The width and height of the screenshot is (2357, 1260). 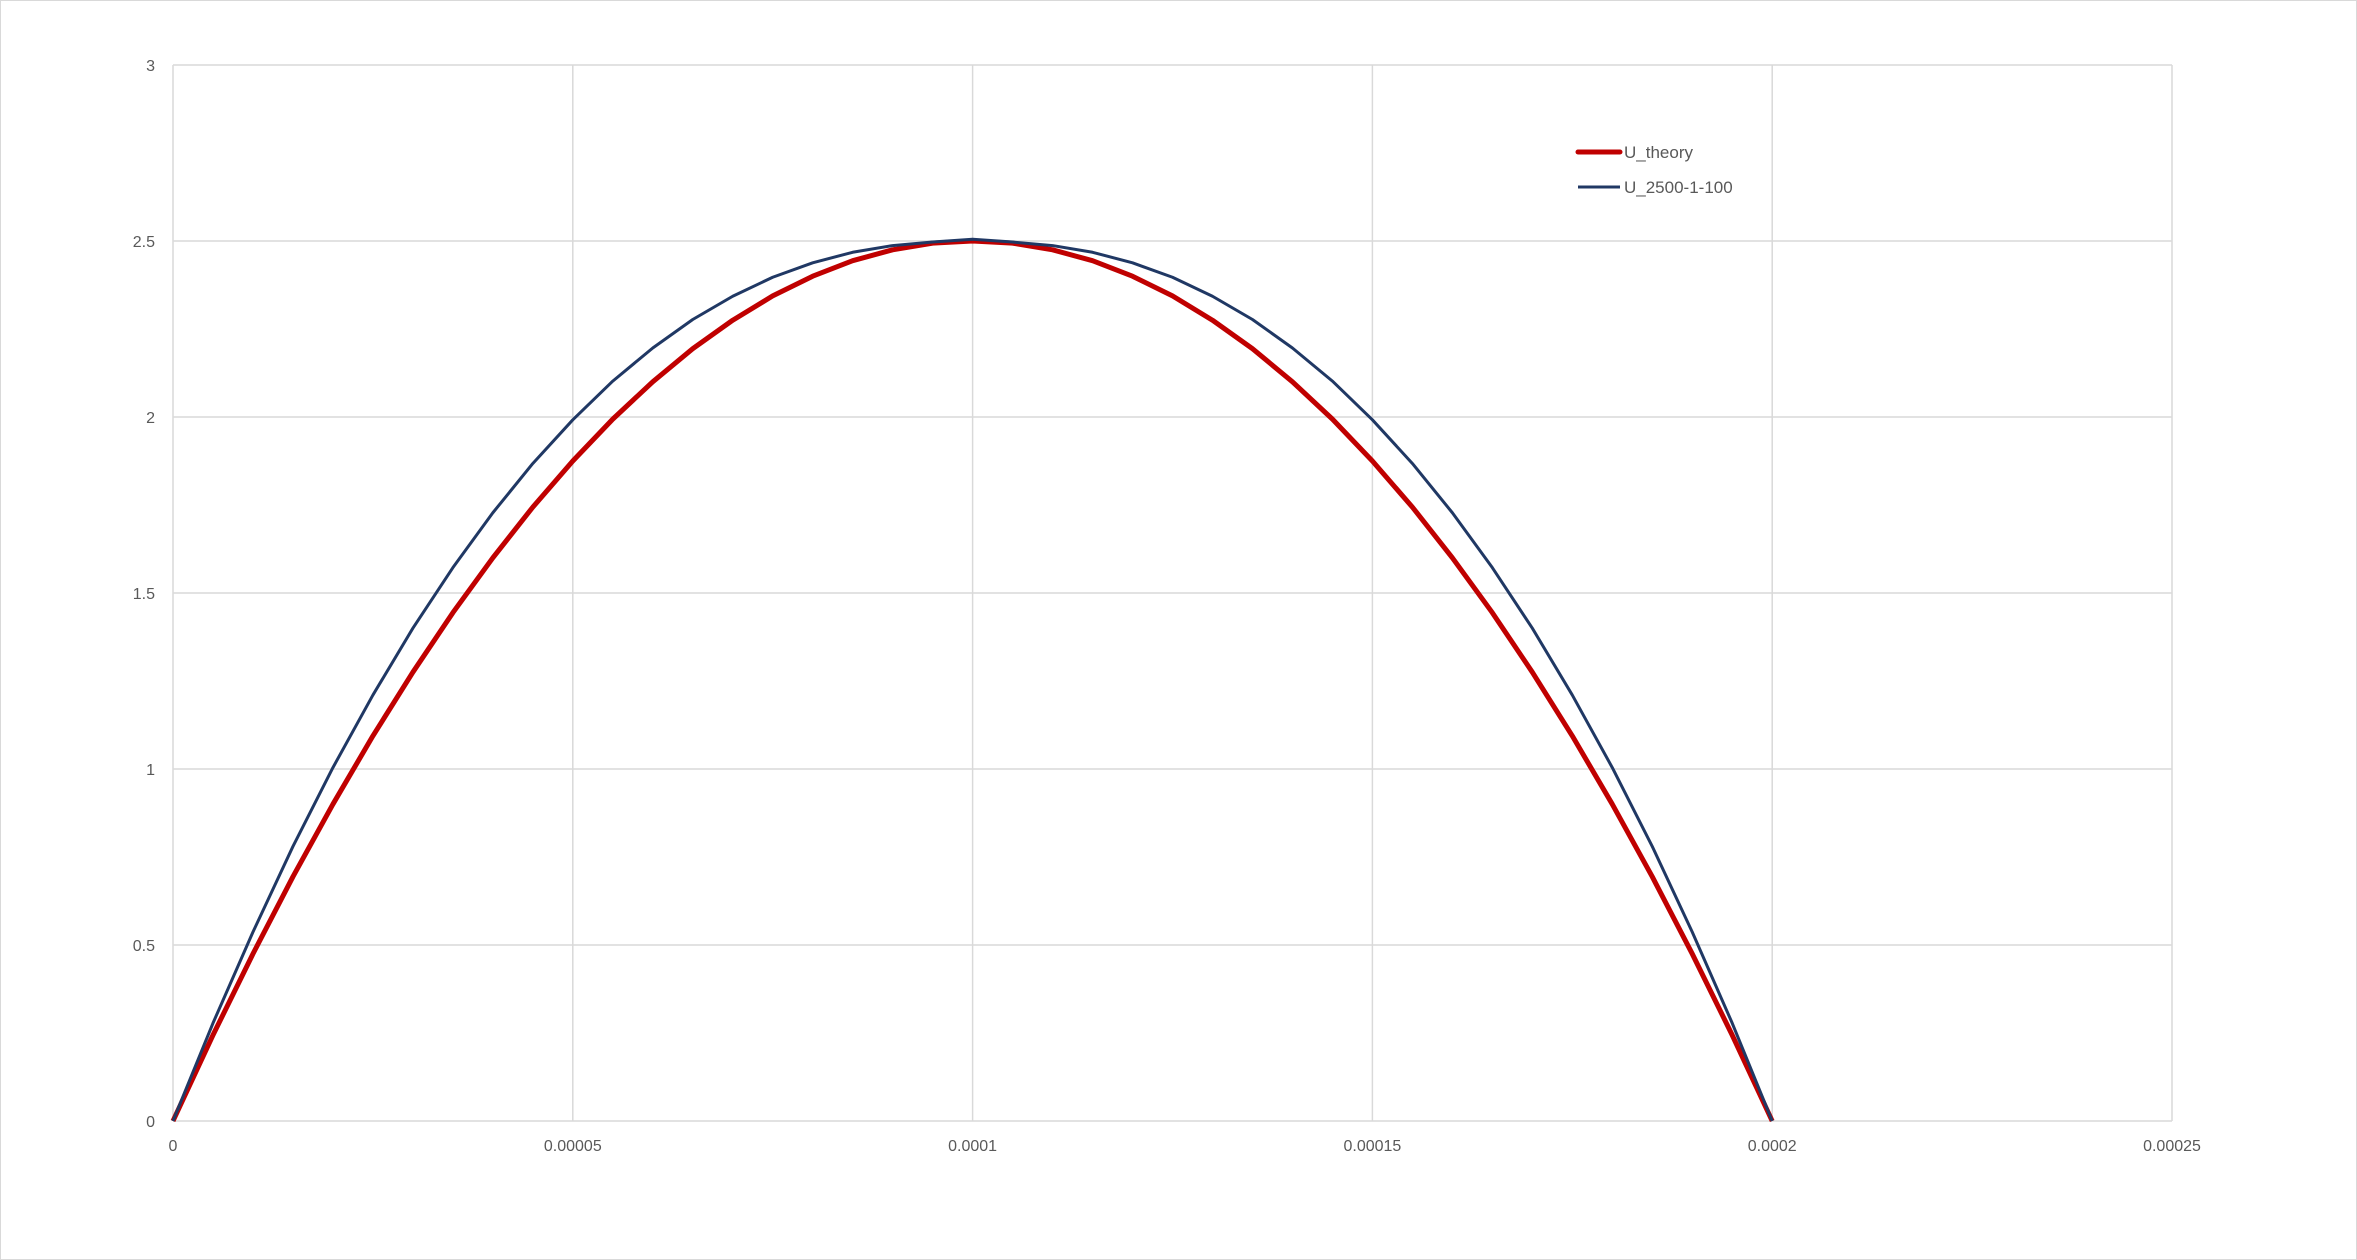 I want to click on x-tick-label: 0.00025, so click(x=2172, y=1146).